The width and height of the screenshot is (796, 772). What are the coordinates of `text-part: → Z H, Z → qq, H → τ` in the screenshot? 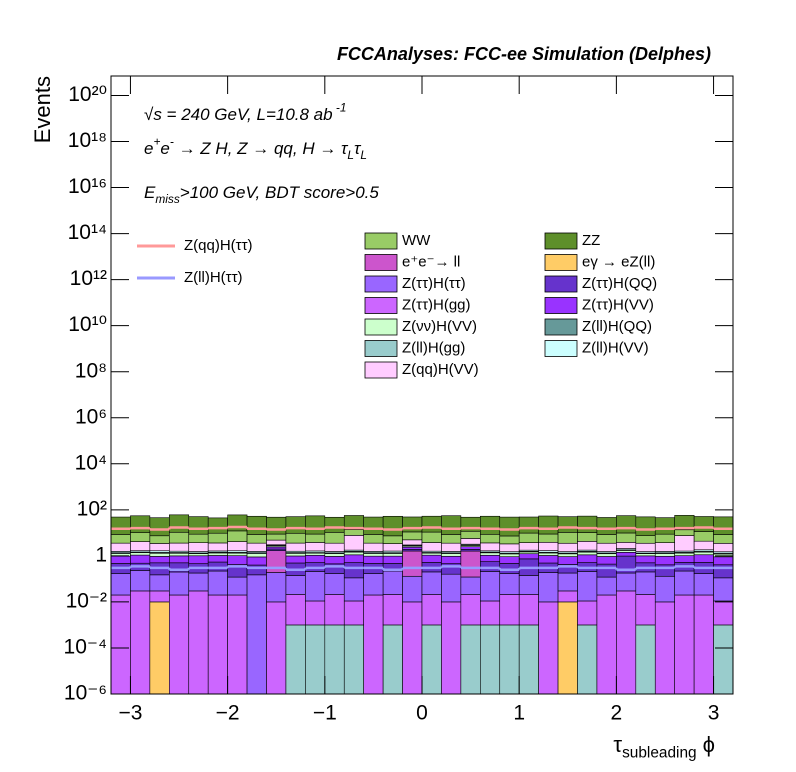 It's located at (261, 148).